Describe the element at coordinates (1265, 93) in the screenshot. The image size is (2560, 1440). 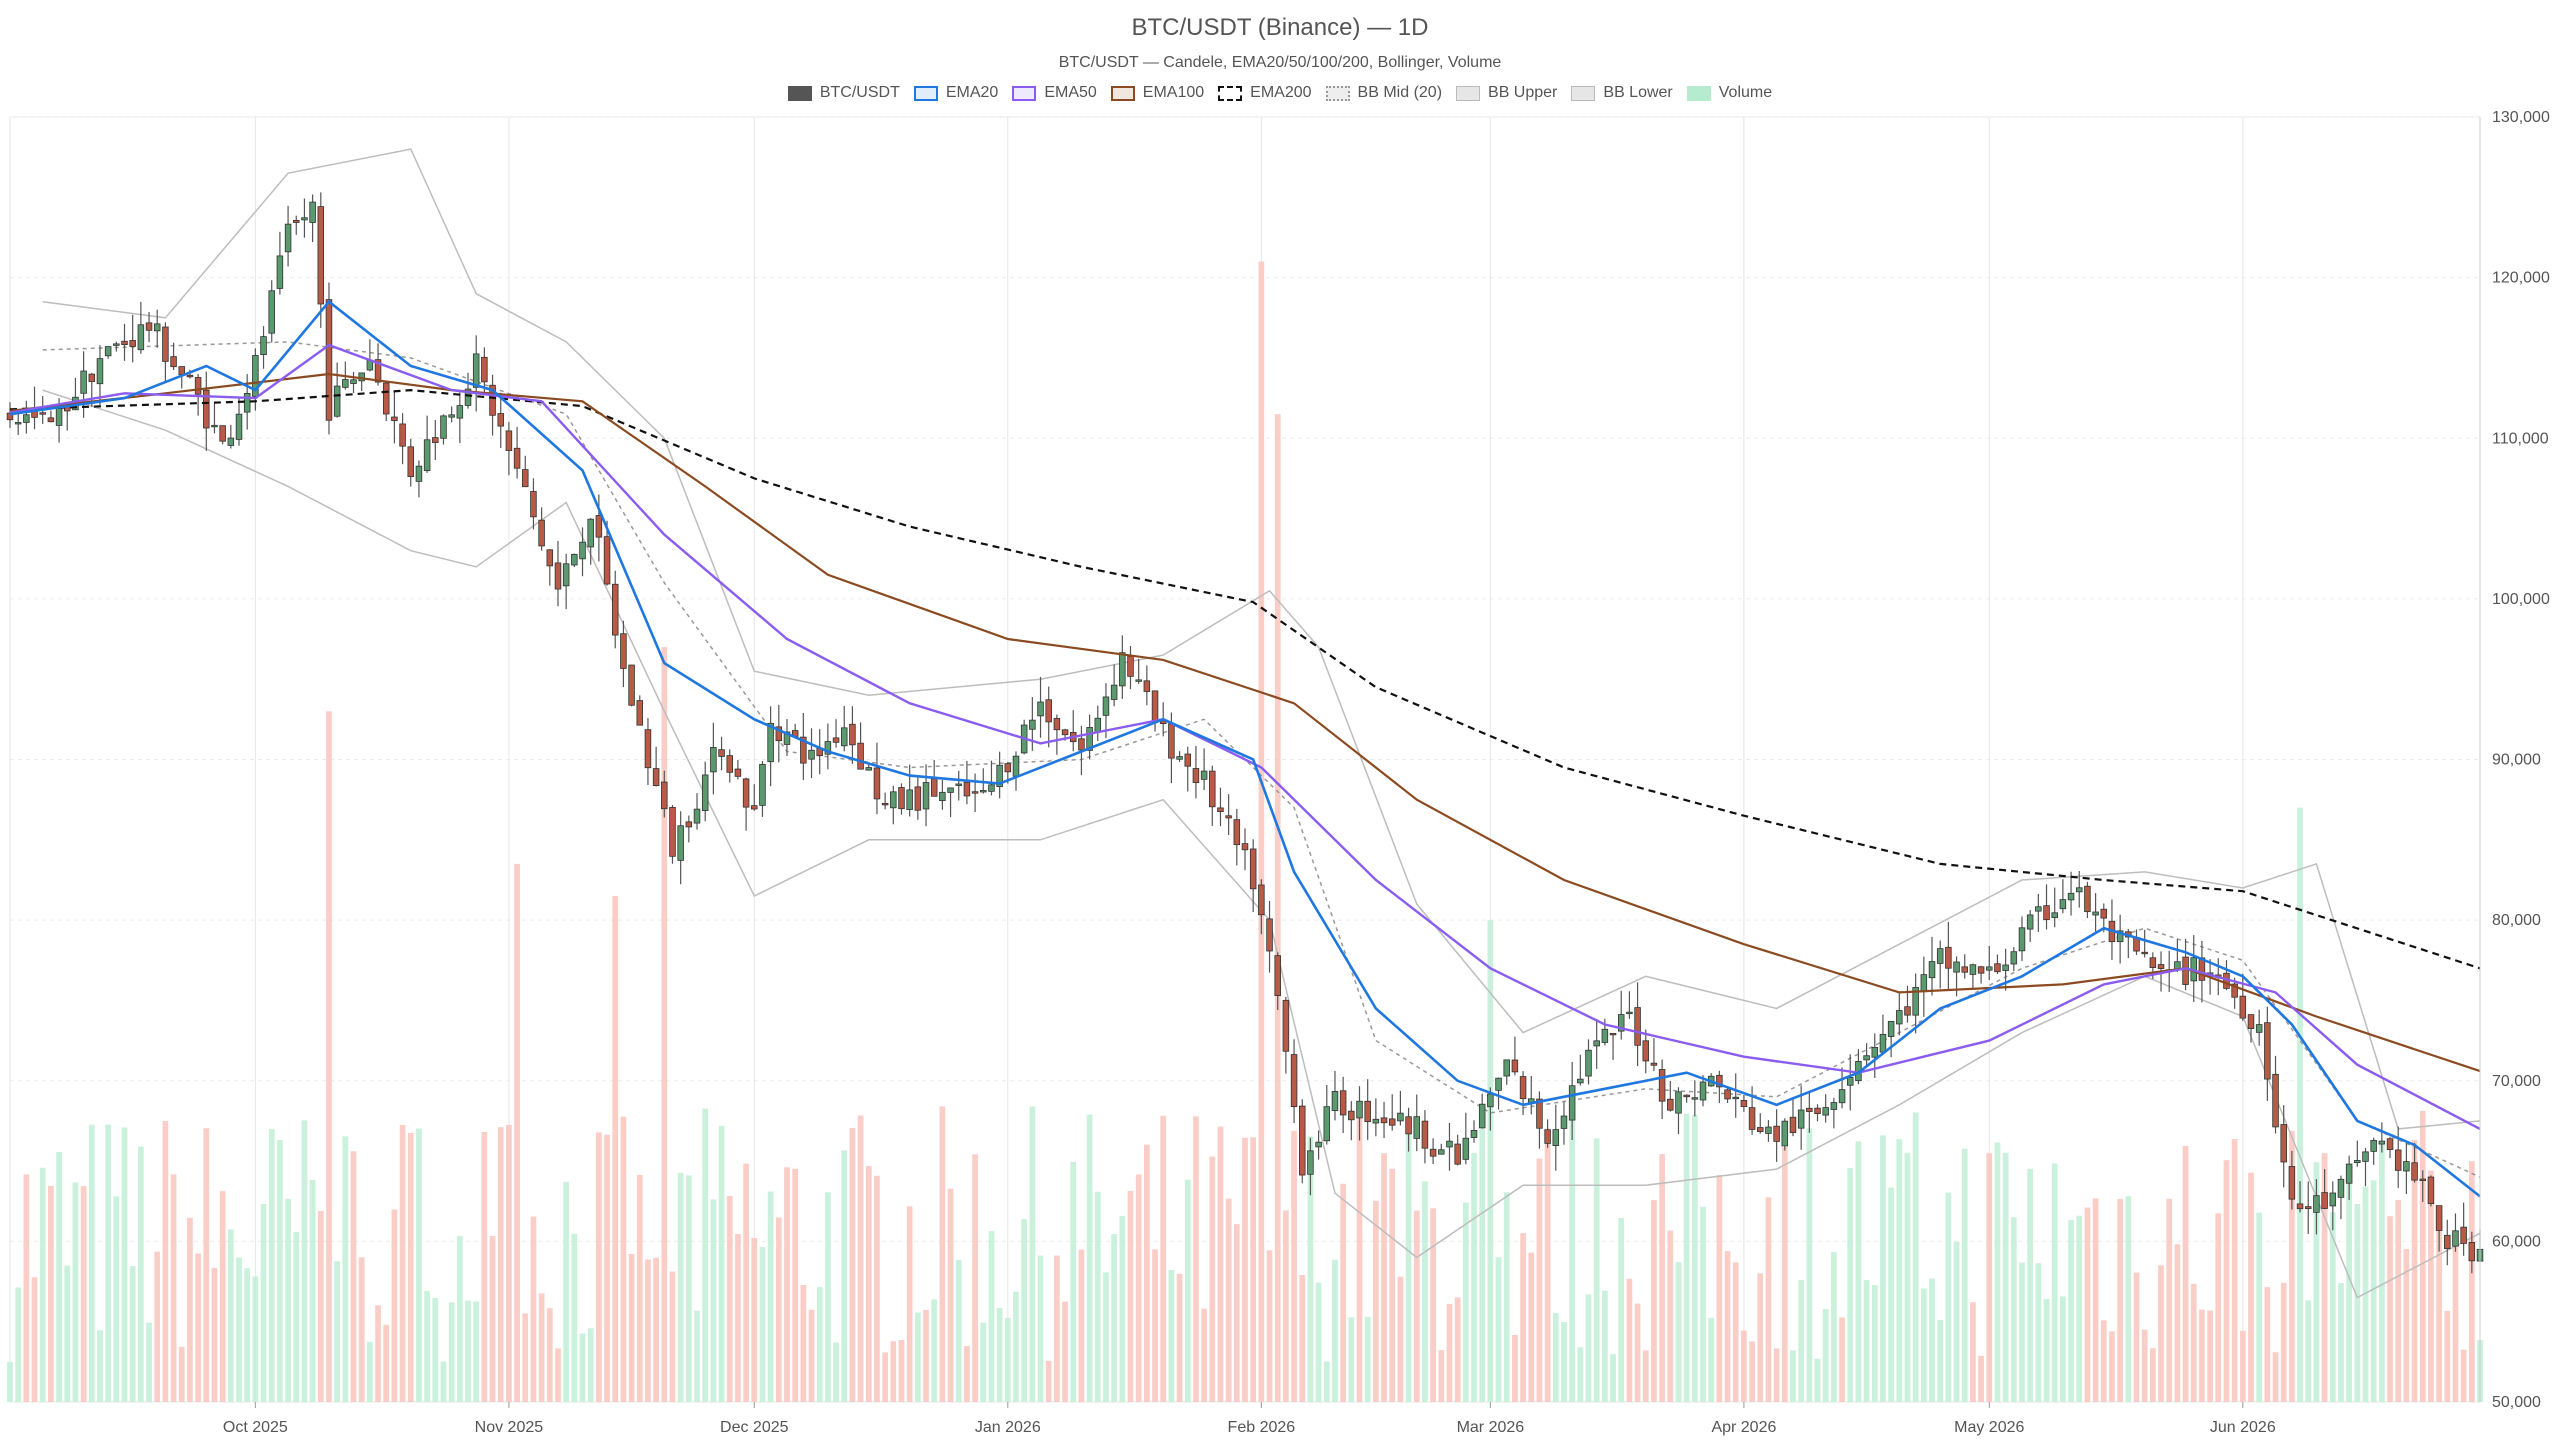
I see `legend-item: EMA200` at that location.